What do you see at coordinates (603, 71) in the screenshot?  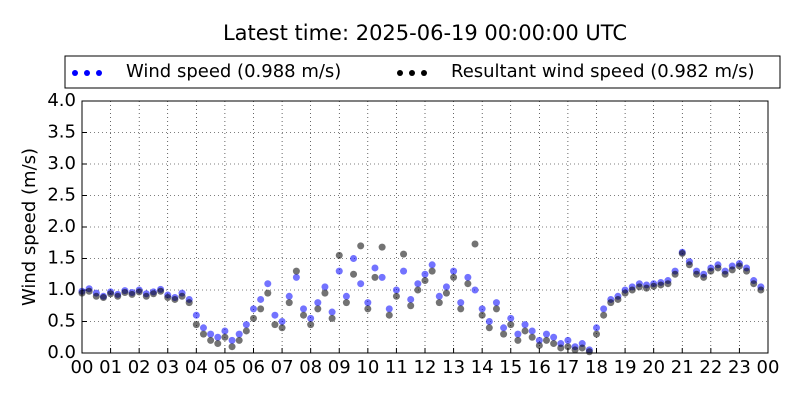 I see `legend-label: Resultant wind speed (0.982 m/s)` at bounding box center [603, 71].